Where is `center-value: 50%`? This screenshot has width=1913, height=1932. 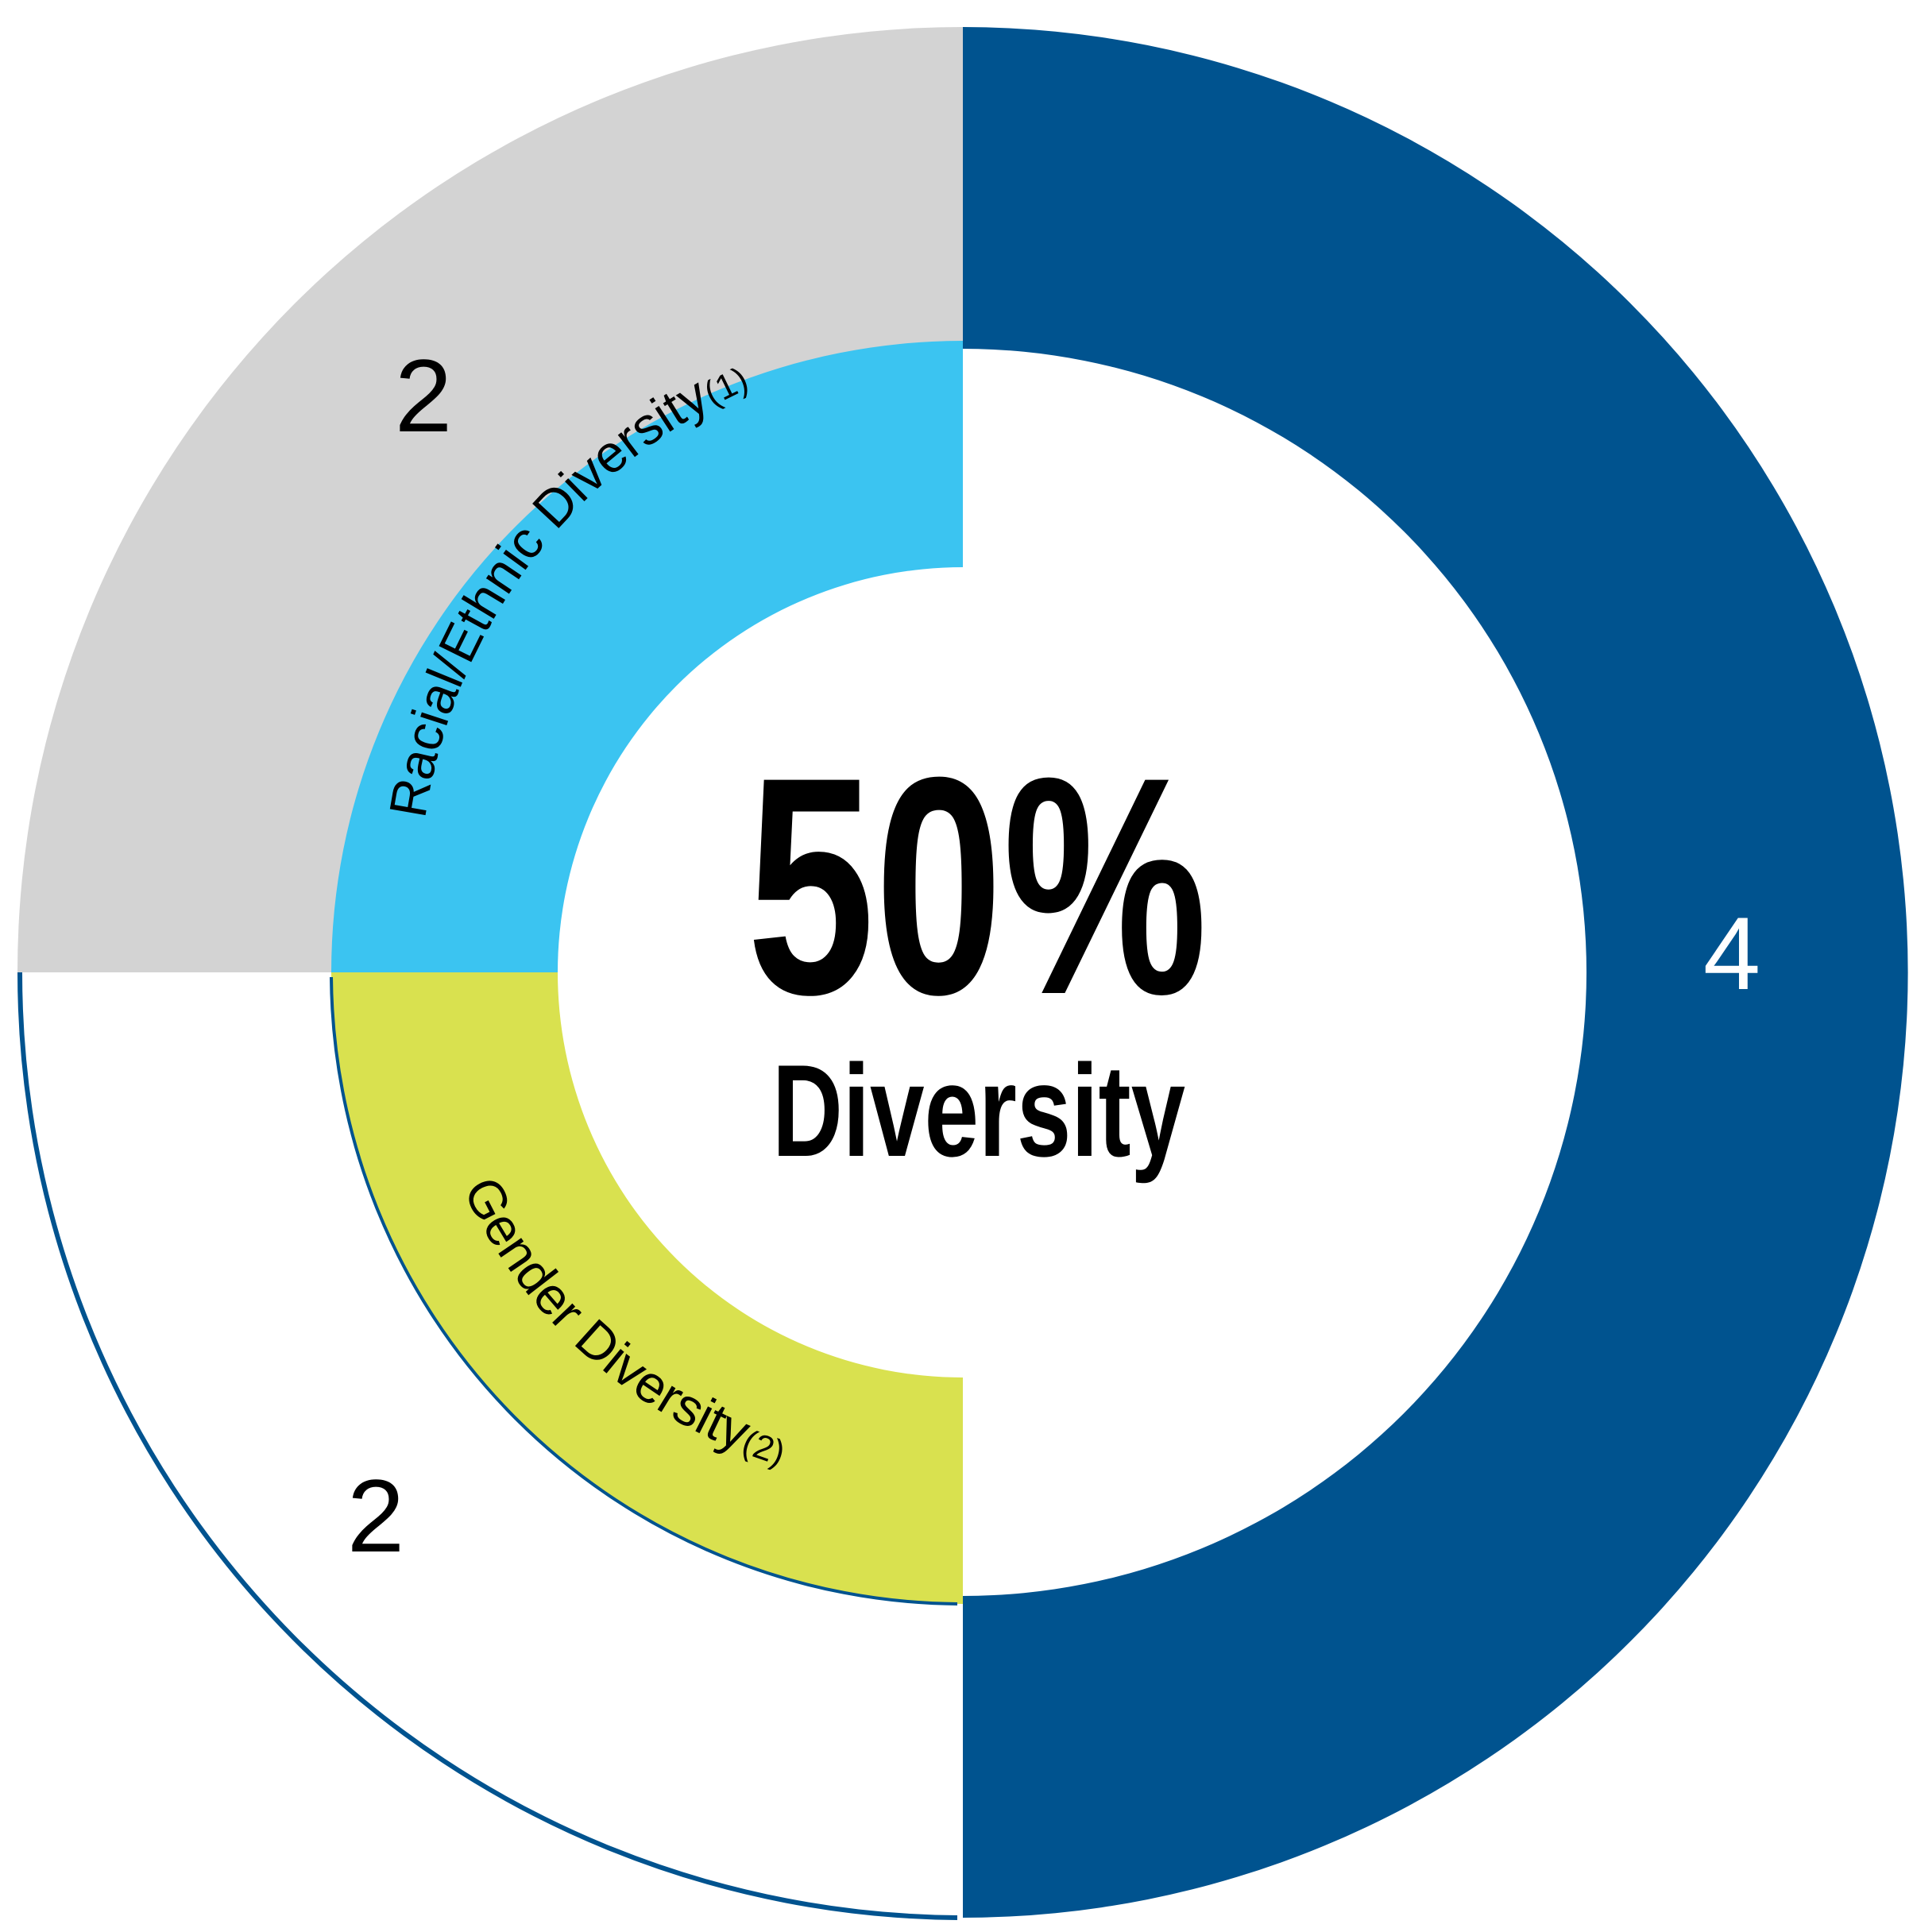
center-value: 50% is located at coordinates (977, 886).